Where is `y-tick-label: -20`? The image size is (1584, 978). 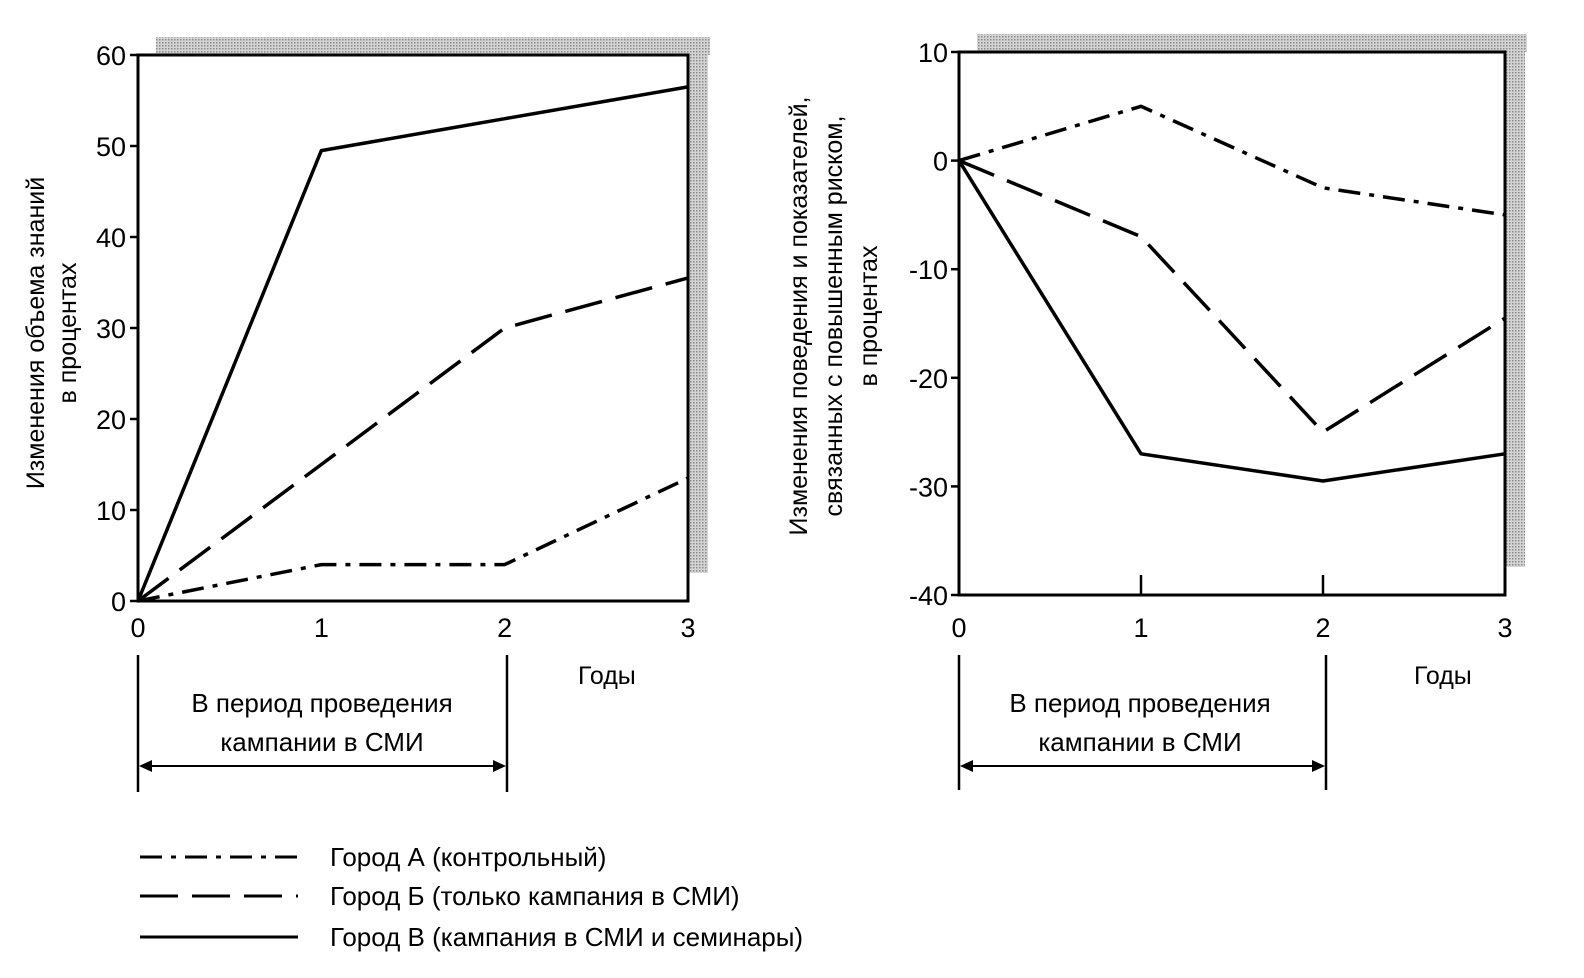
y-tick-label: -20 is located at coordinates (928, 379).